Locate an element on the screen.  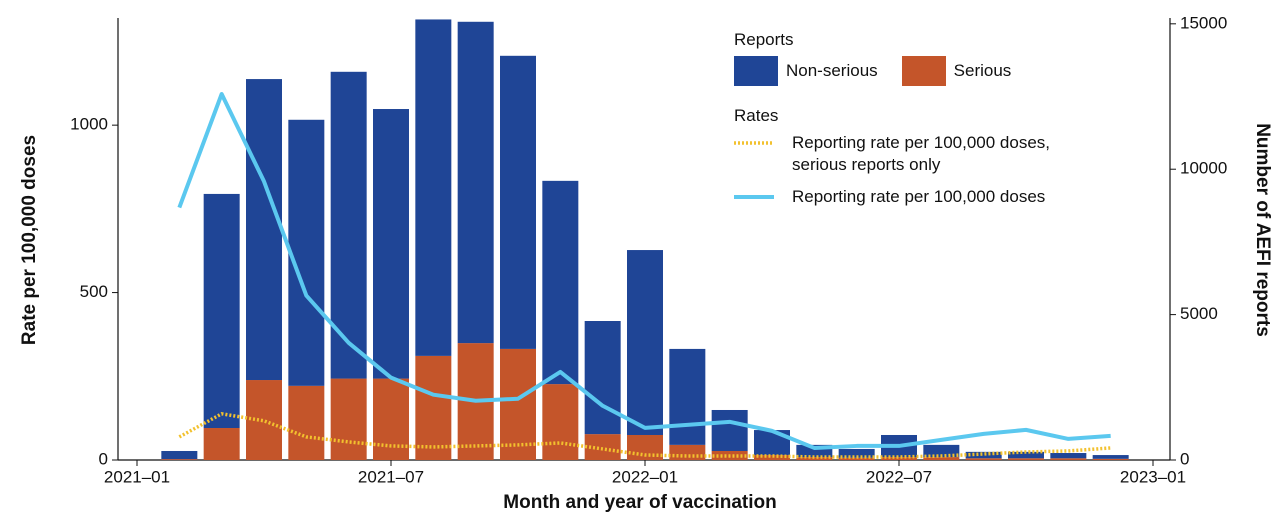
legend-label: Non-serious is located at coordinates (832, 70).